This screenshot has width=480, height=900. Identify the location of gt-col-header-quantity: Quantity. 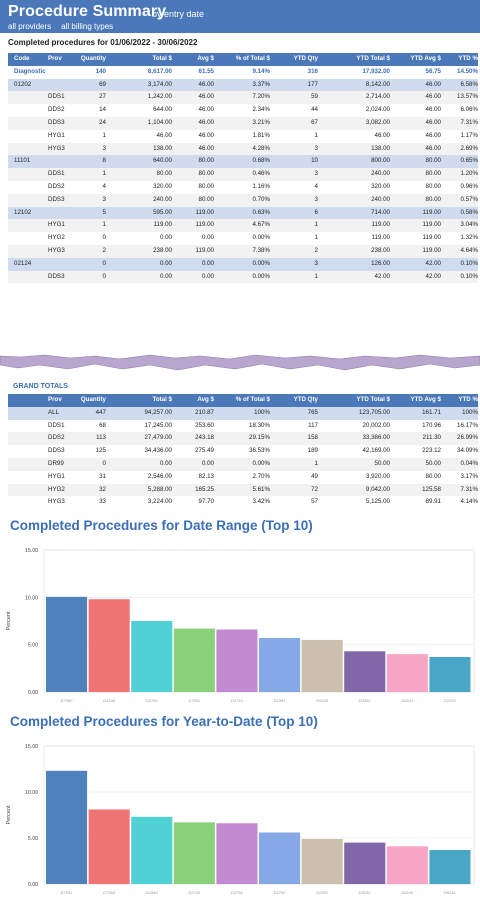
(93, 399).